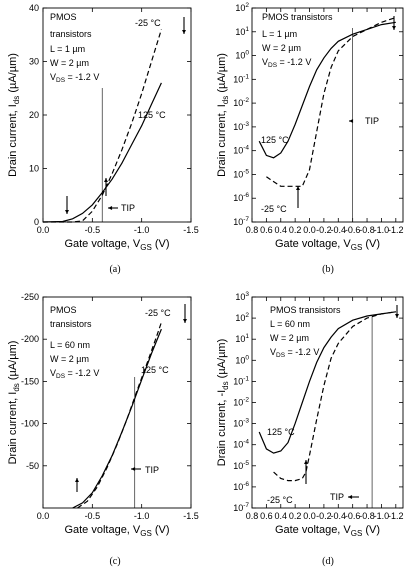  Describe the element at coordinates (353, 230) in the screenshot. I see `x-tick-label: -0.6` at that location.